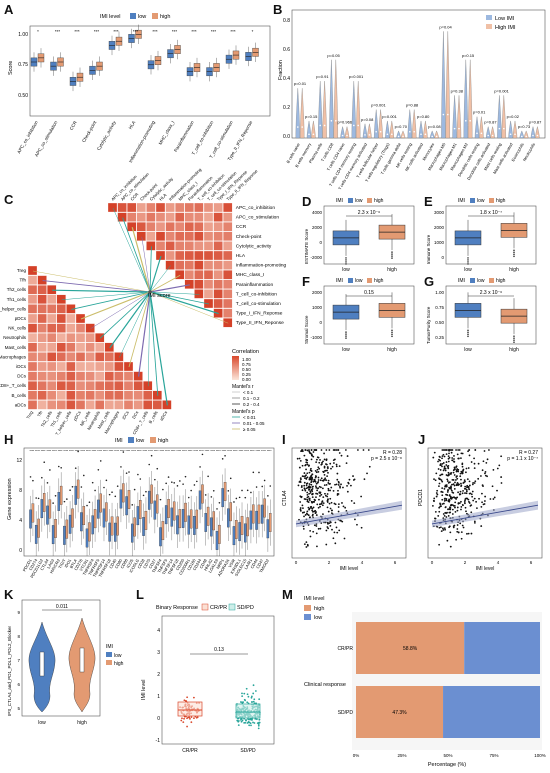  Describe the element at coordinates (489, 26) in the screenshot. I see `panel-b-legend-high-swatch` at that location.